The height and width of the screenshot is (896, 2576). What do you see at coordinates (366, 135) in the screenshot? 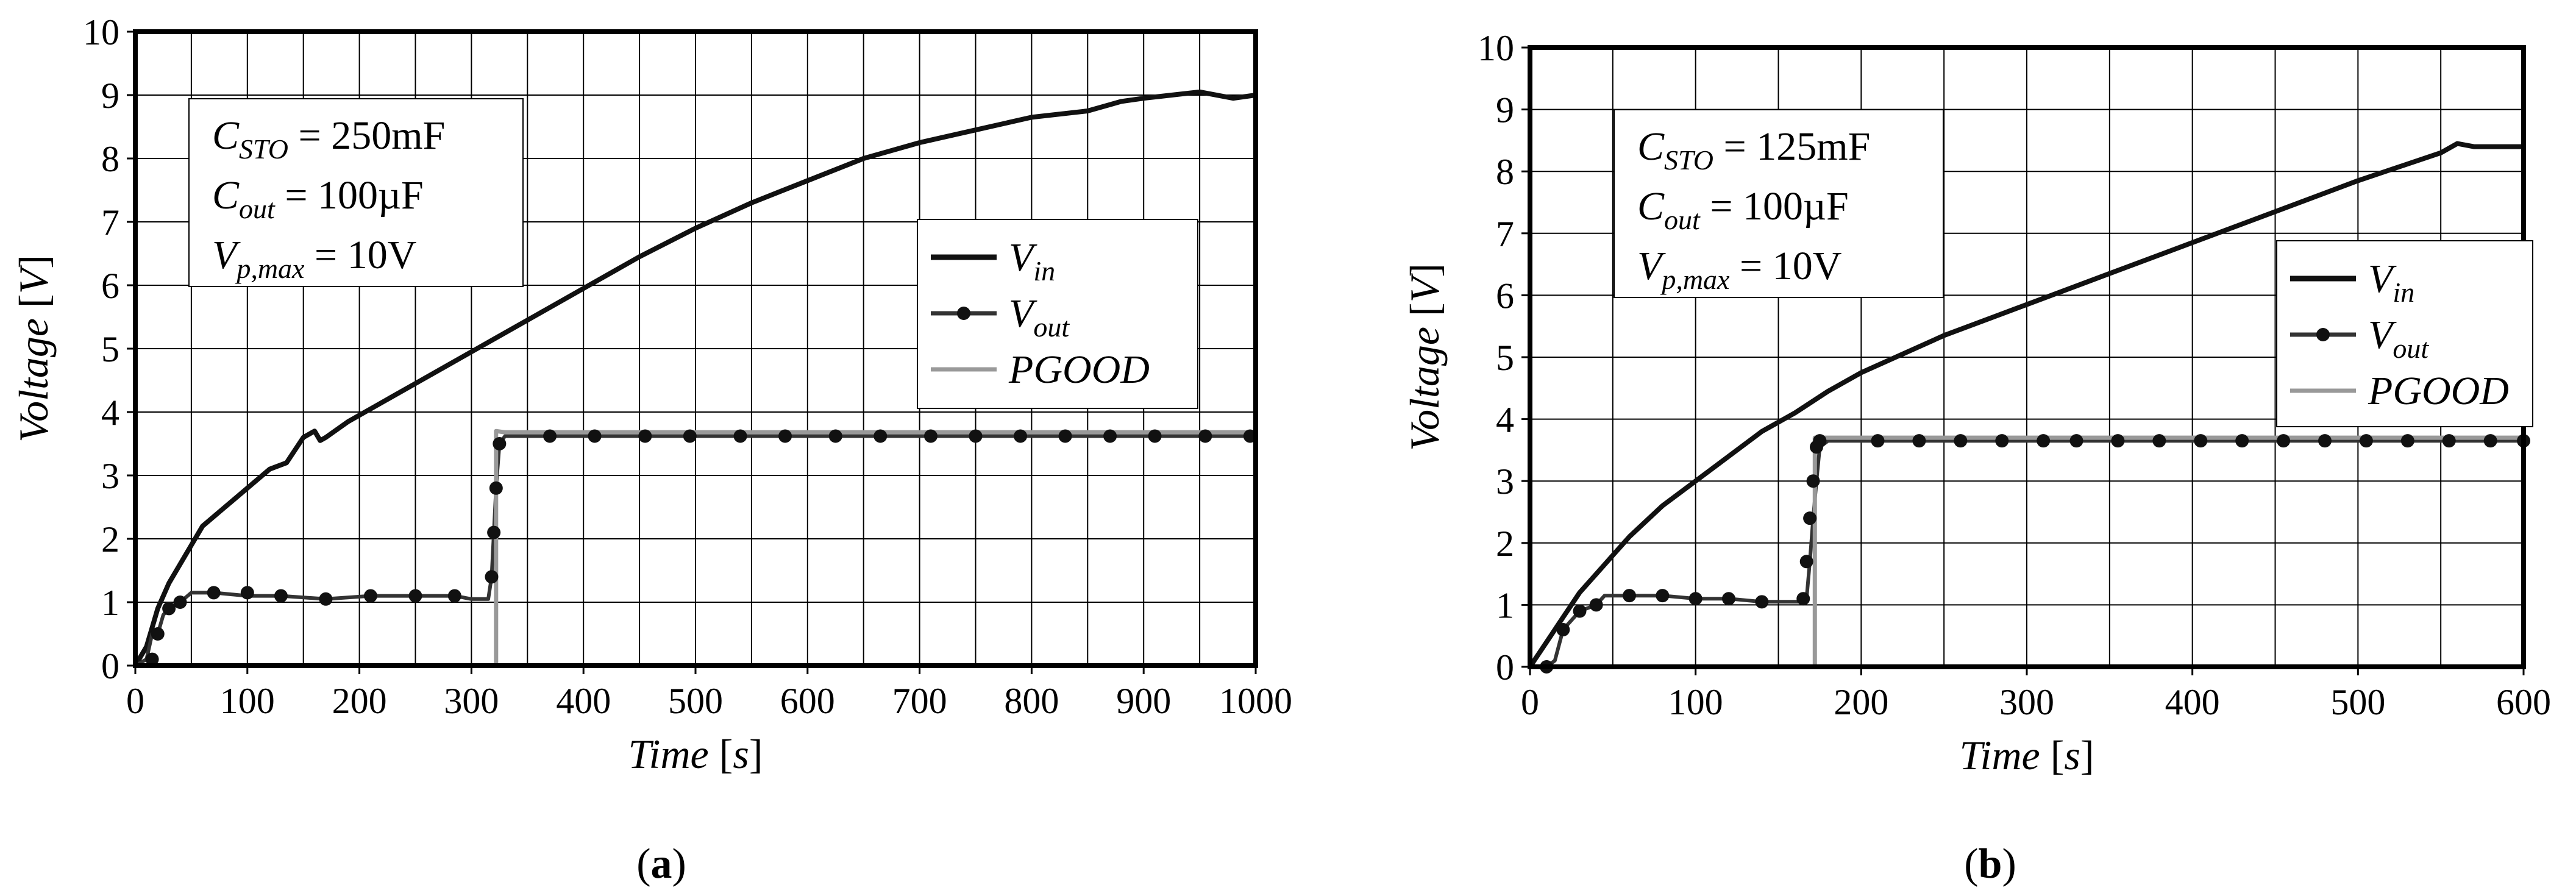
I see `annotation-value: = 250mF` at bounding box center [366, 135].